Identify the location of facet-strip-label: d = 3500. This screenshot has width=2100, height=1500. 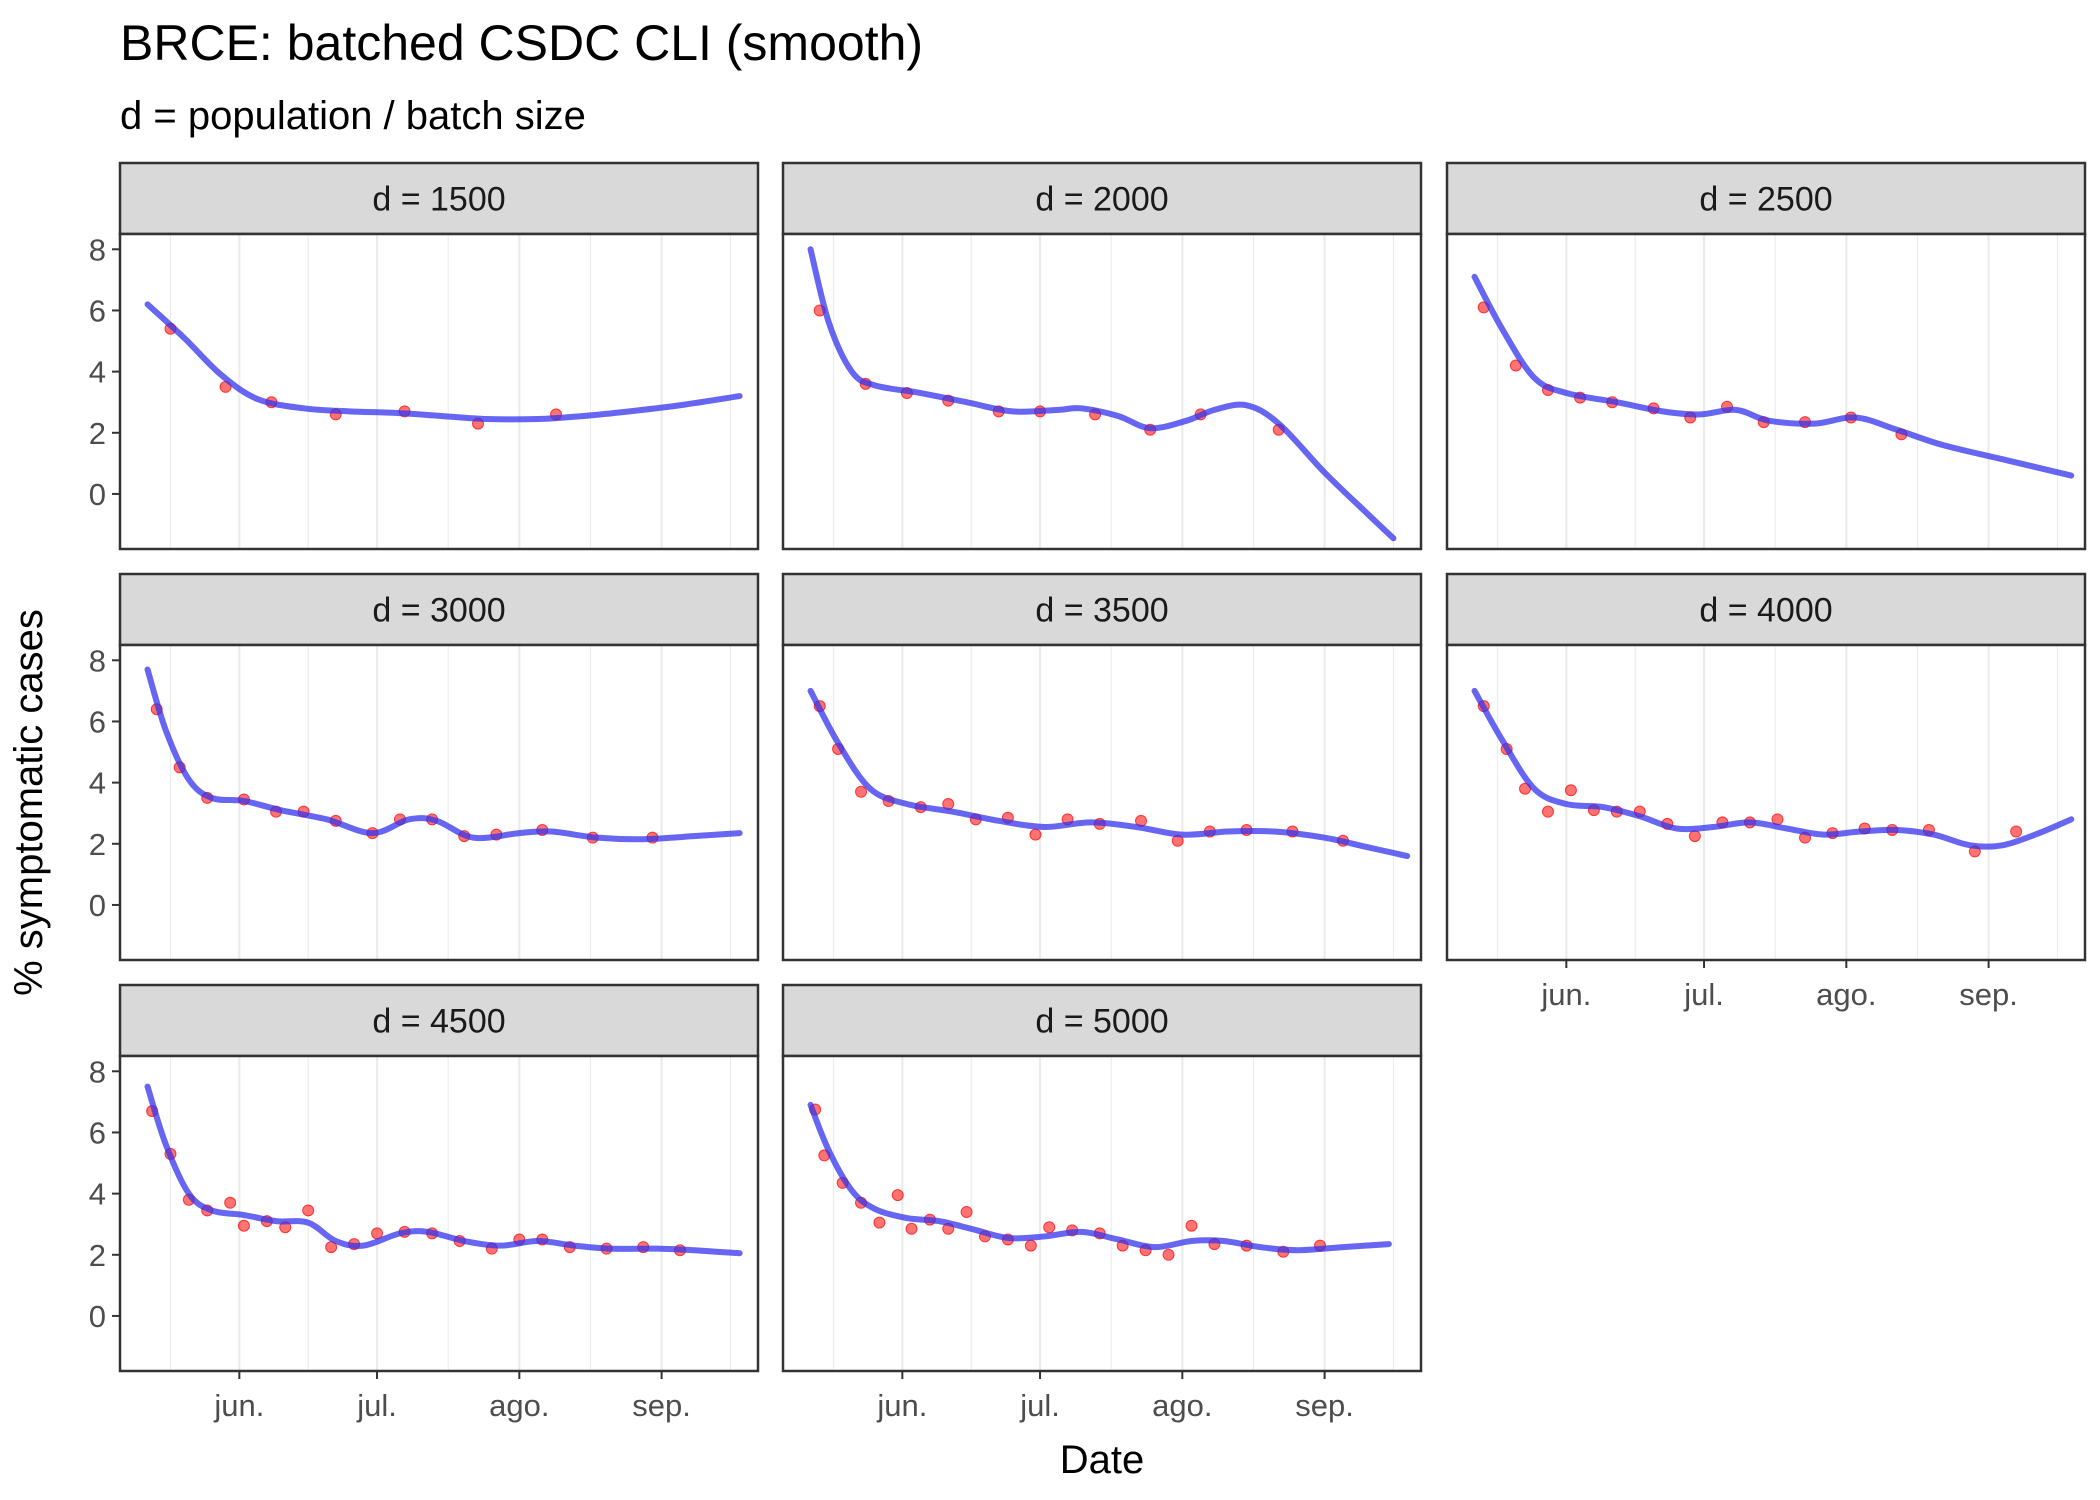
(1101, 611).